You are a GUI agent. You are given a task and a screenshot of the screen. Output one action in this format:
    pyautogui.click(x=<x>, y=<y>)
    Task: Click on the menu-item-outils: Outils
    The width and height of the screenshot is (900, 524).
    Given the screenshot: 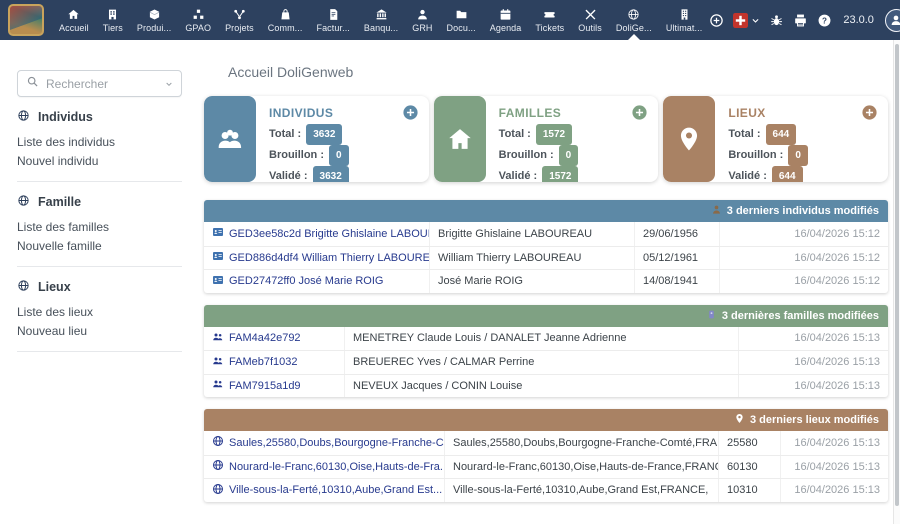 What is the action you would take?
    pyautogui.click(x=590, y=20)
    